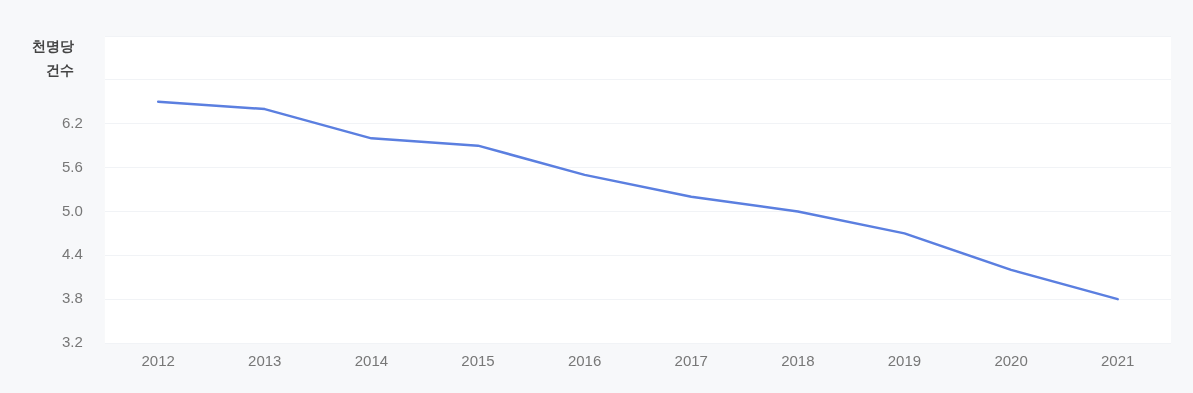  I want to click on y-tick-label: 5.6, so click(72, 166).